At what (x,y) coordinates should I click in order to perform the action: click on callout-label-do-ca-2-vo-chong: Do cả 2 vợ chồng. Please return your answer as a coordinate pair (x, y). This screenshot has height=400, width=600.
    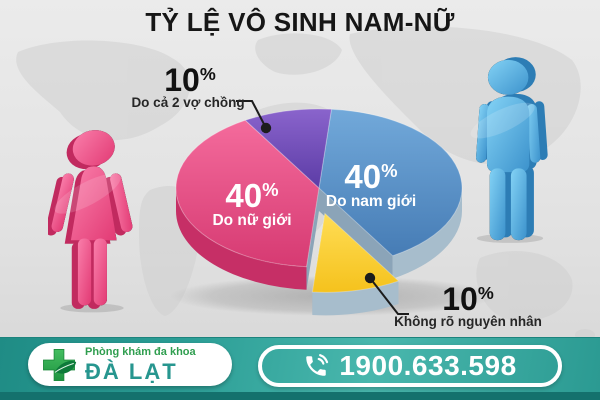
    Looking at the image, I should click on (187, 102).